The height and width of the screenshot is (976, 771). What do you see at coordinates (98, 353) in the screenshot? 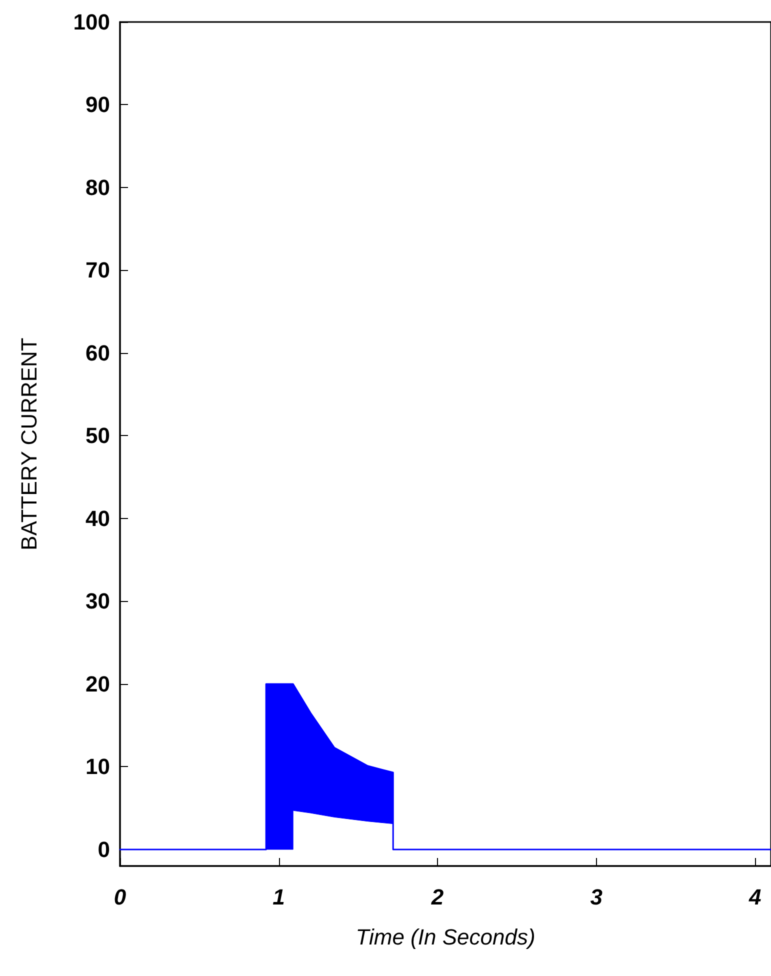
I see `y-tick-label: 60` at bounding box center [98, 353].